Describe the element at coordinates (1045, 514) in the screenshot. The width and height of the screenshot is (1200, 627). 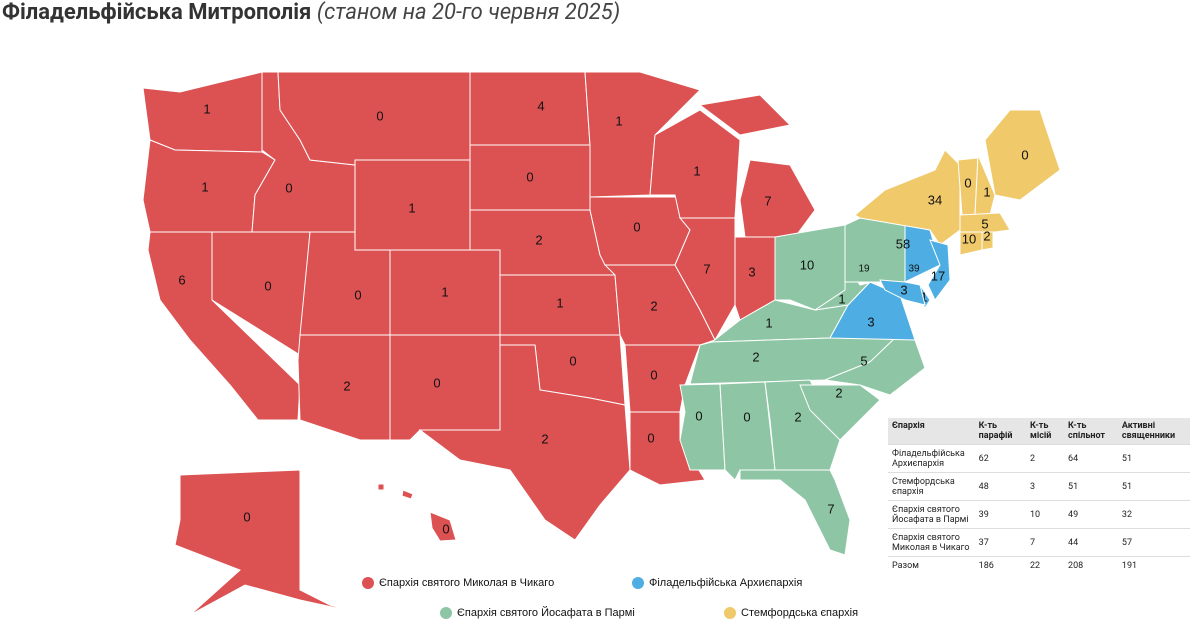
I see `table-cell: 10` at that location.